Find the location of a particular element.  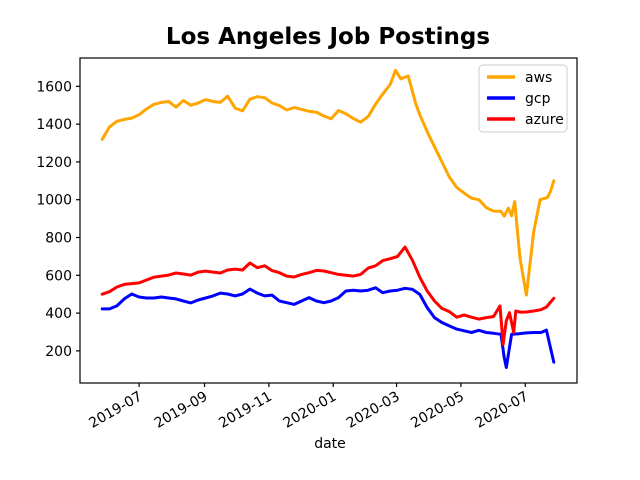

y-tick-label: 600 is located at coordinates (58, 276).